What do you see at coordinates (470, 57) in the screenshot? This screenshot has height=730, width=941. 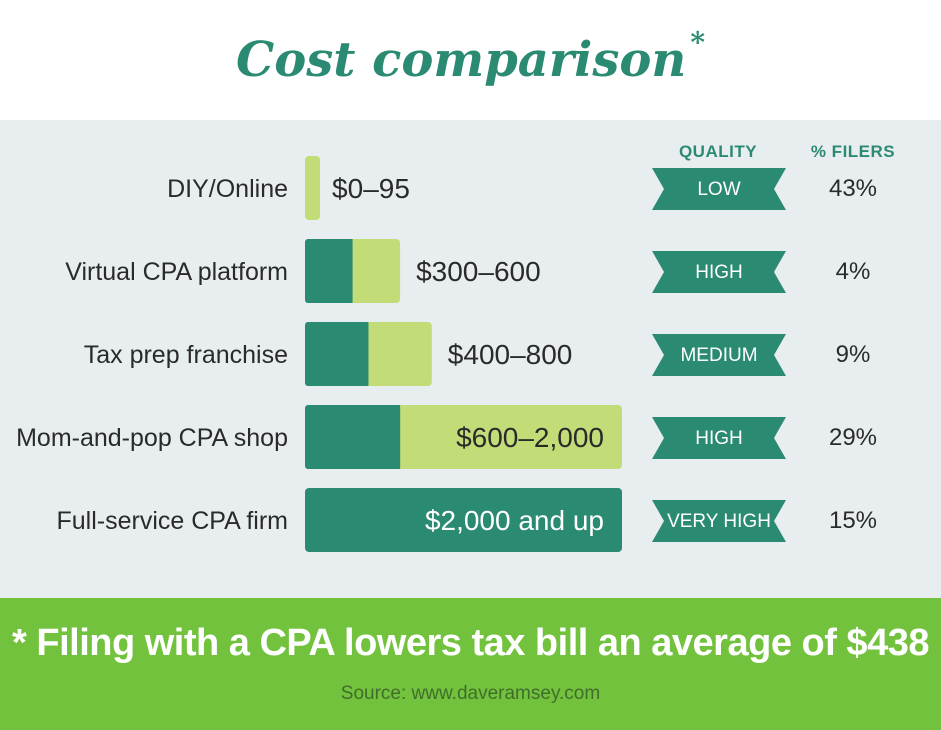 I see `chart-title: Cost comparison *` at bounding box center [470, 57].